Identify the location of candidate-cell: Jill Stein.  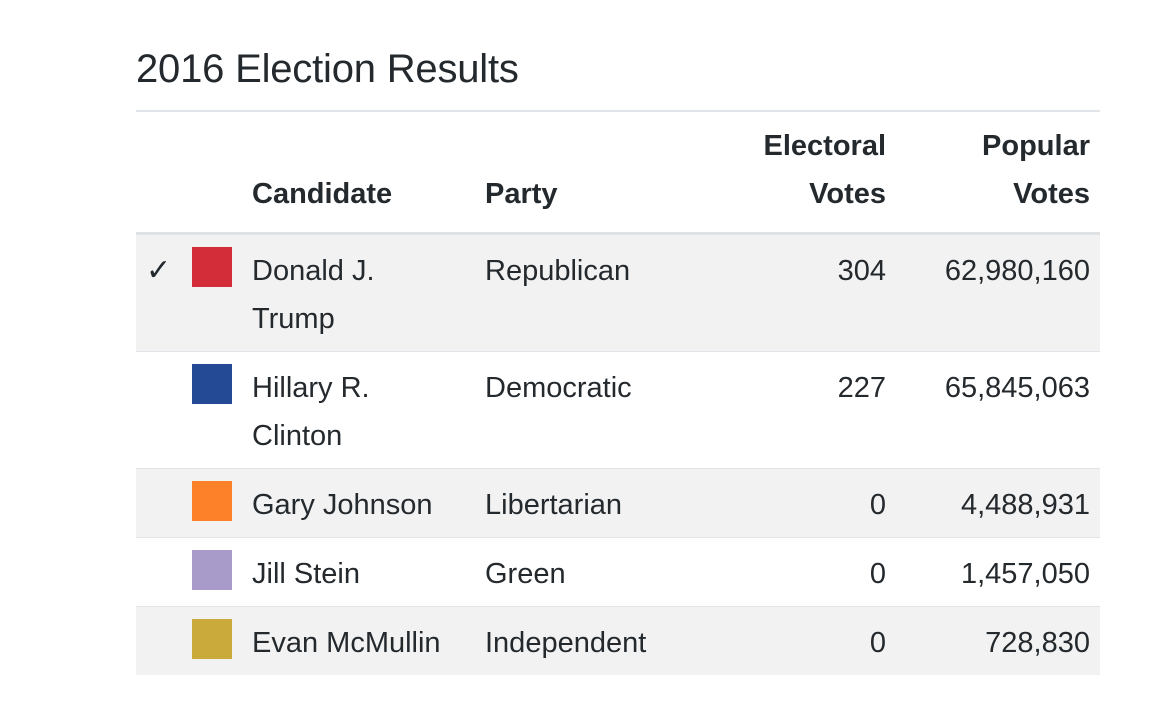
(306, 574).